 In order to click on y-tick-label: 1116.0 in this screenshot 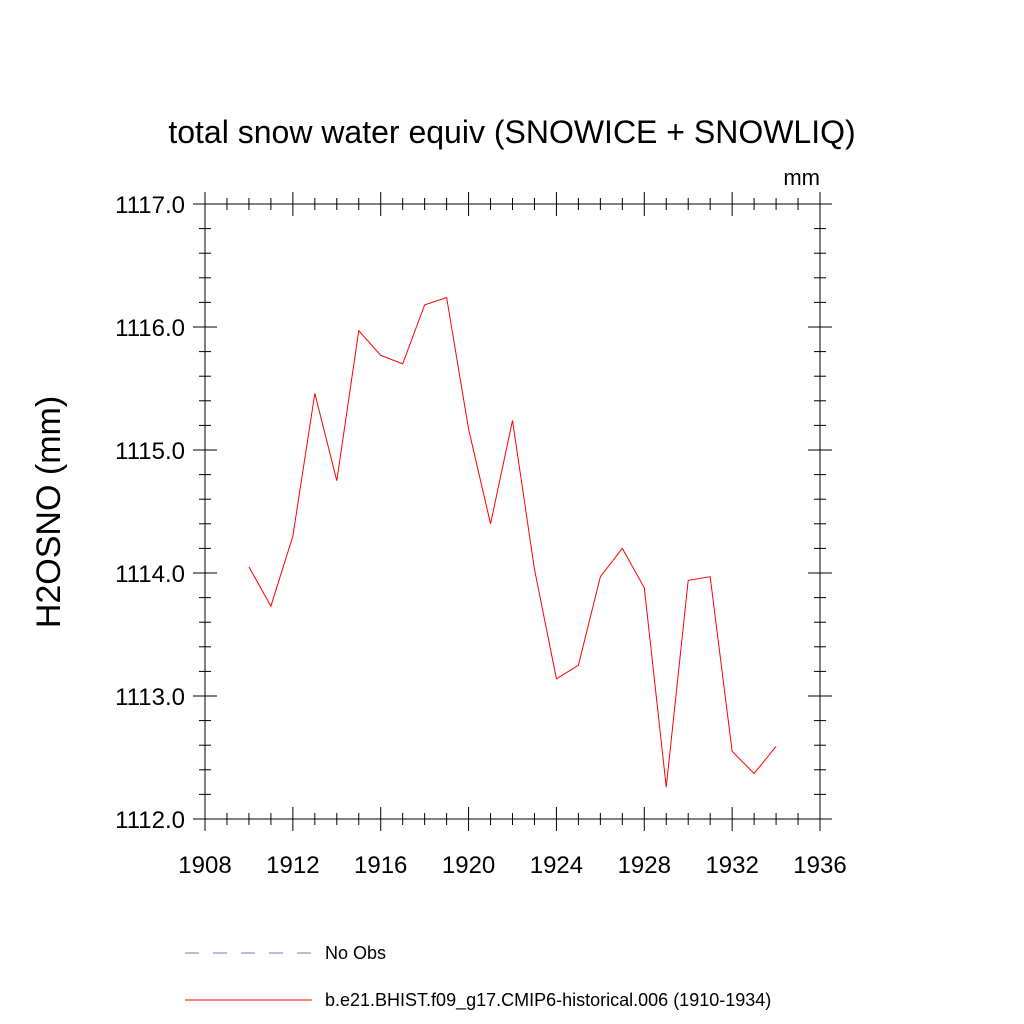, I will do `click(150, 328)`.